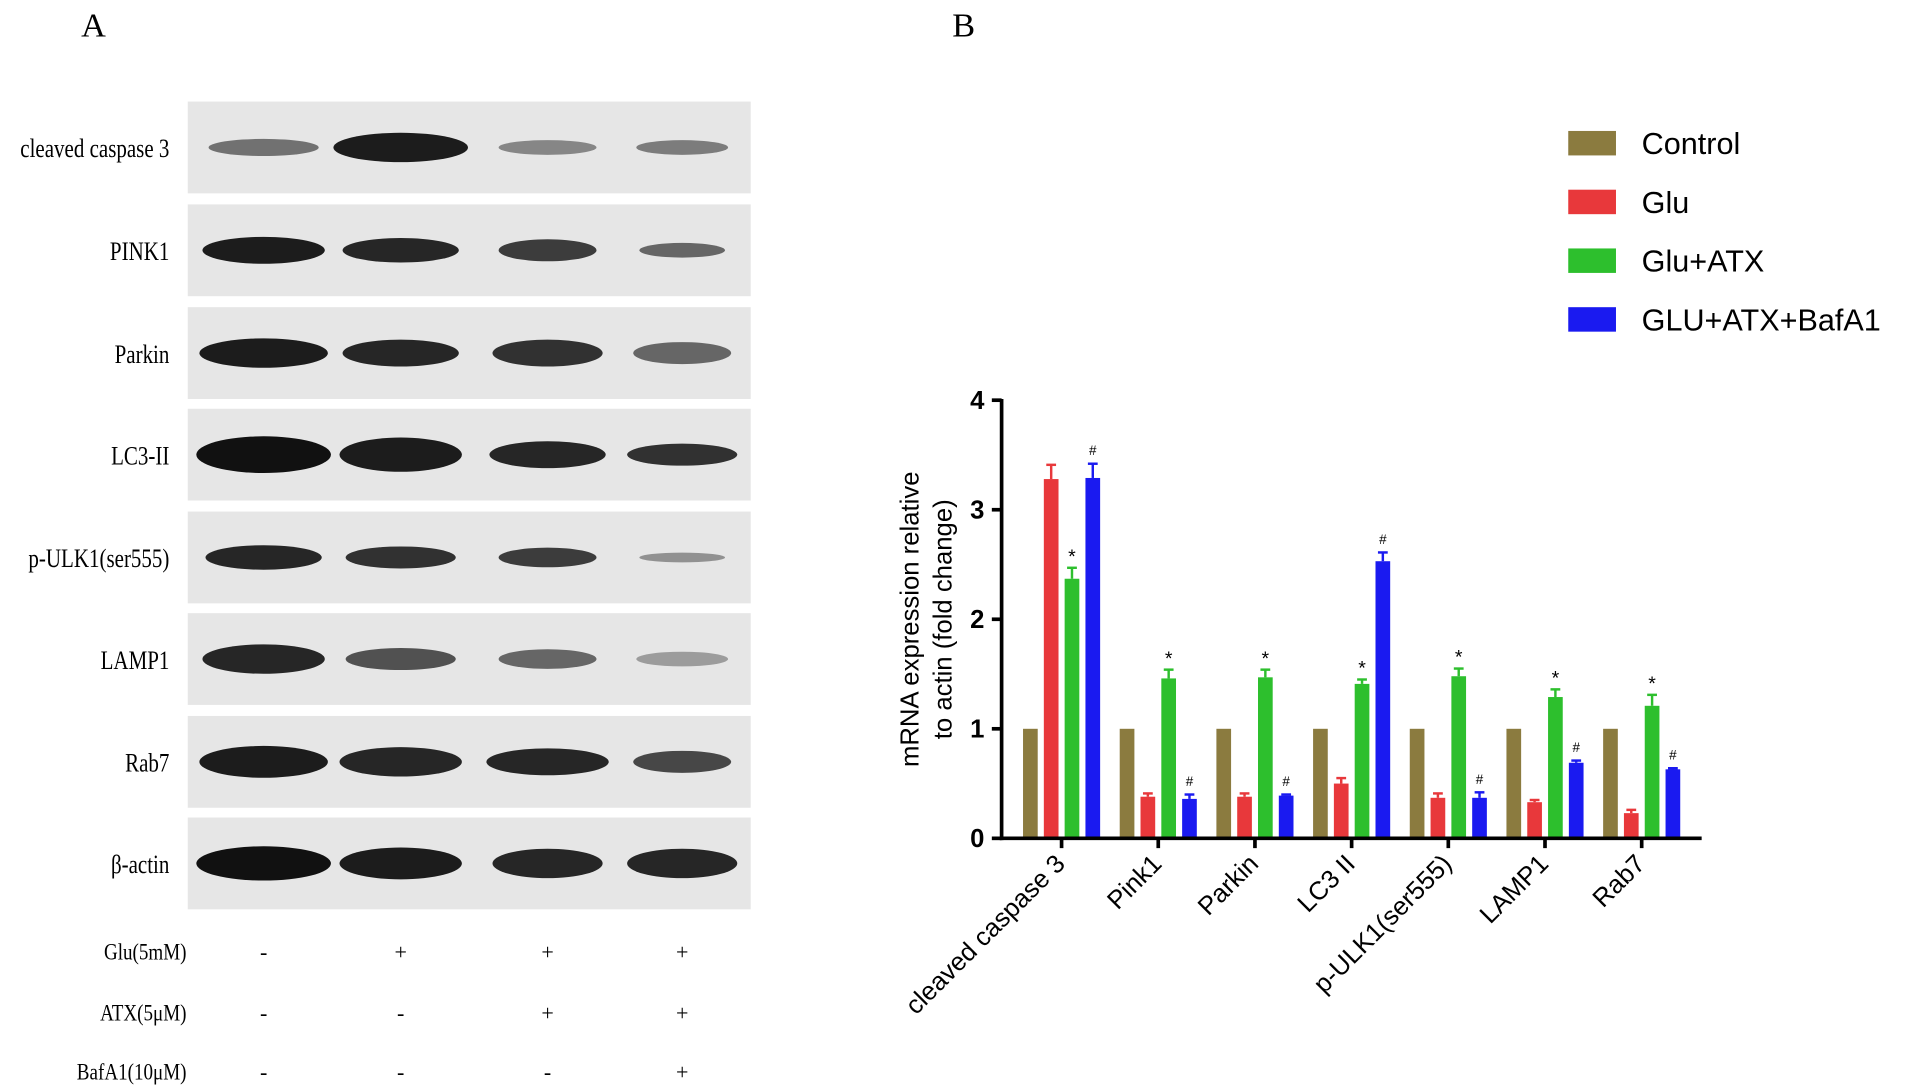  Describe the element at coordinates (963, 26) in the screenshot. I see `panel-label: B` at that location.